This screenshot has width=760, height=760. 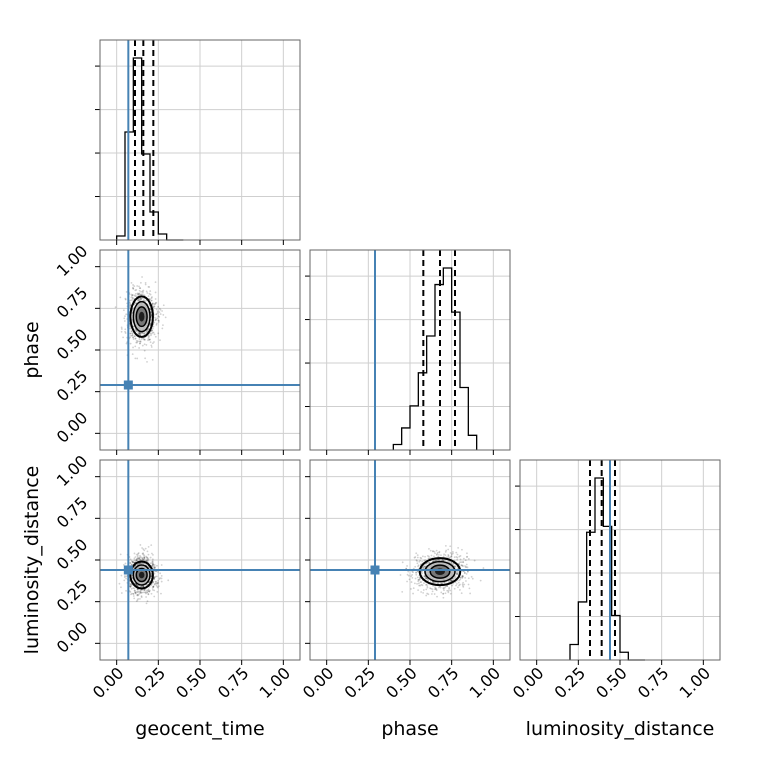 I want to click on scatter-panel-geocent_time-vs-luminosity_distance, so click(x=200, y=560).